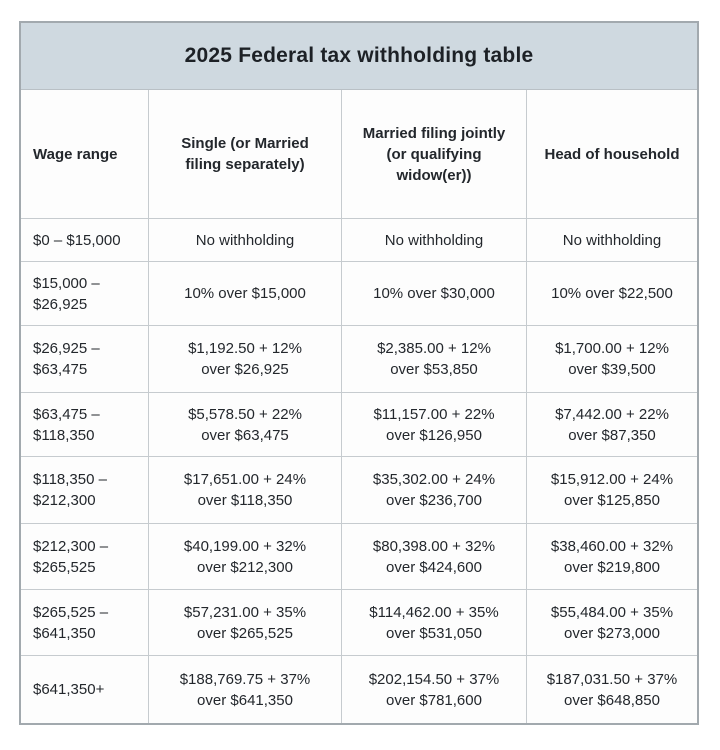  I want to click on head-of-household-cell: No withholding, so click(612, 240).